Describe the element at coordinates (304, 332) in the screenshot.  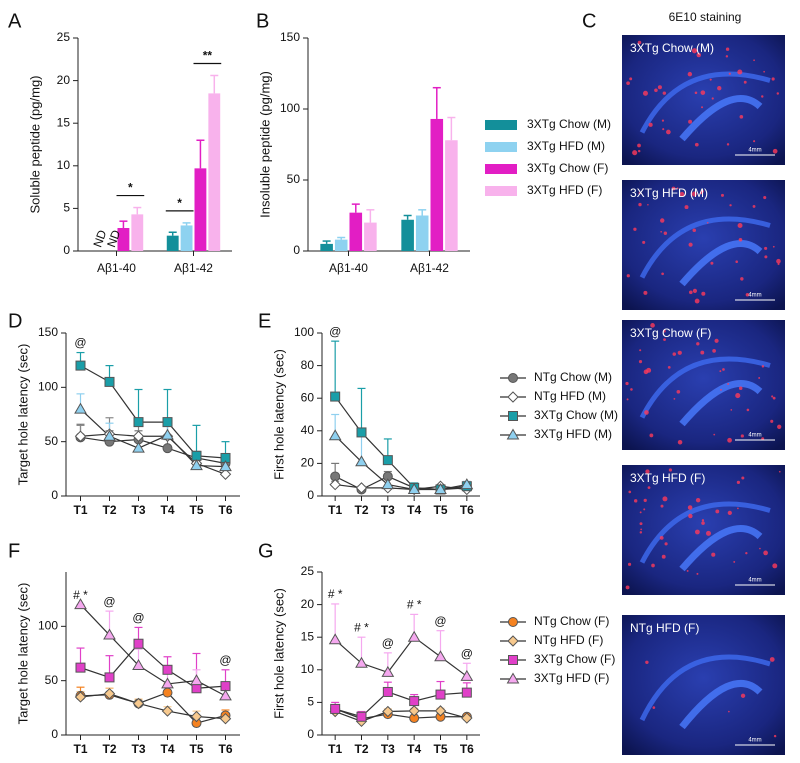
I see `y-tick-label: 100` at that location.